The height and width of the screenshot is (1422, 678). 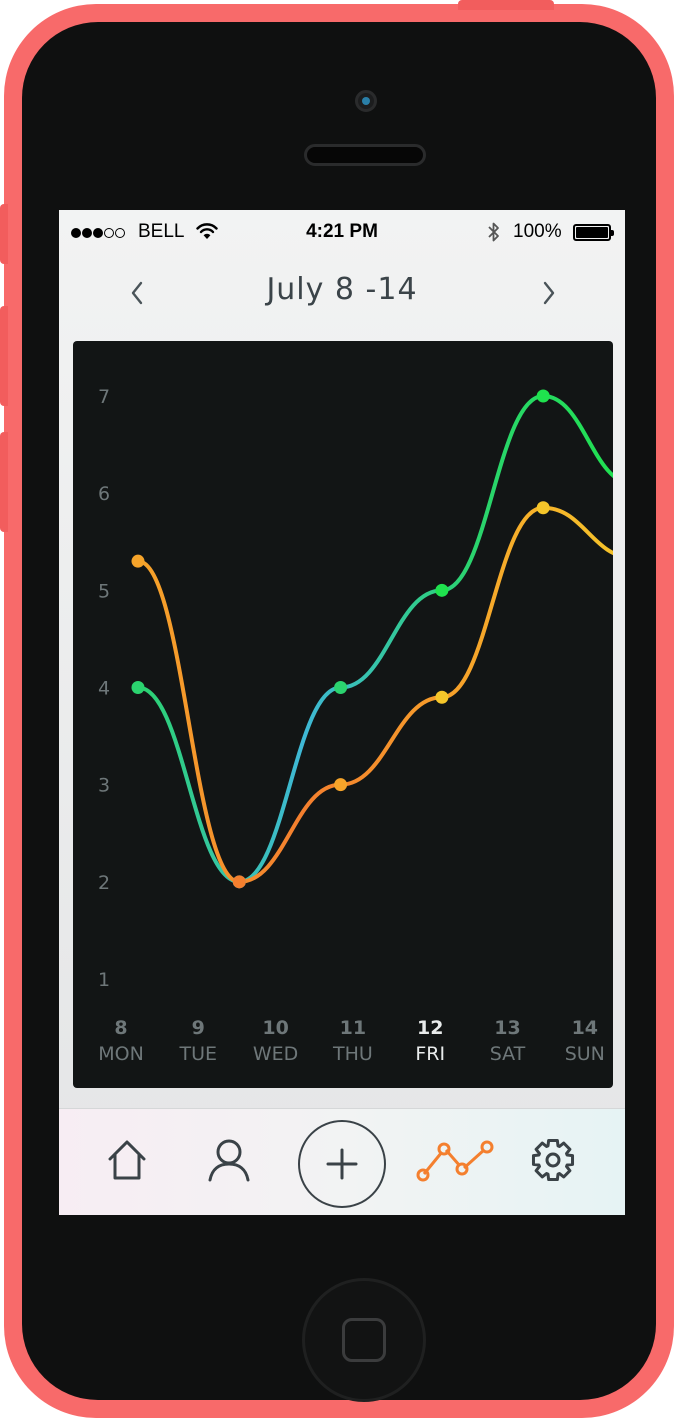 What do you see at coordinates (161, 231) in the screenshot?
I see `carrier-name: BELL` at bounding box center [161, 231].